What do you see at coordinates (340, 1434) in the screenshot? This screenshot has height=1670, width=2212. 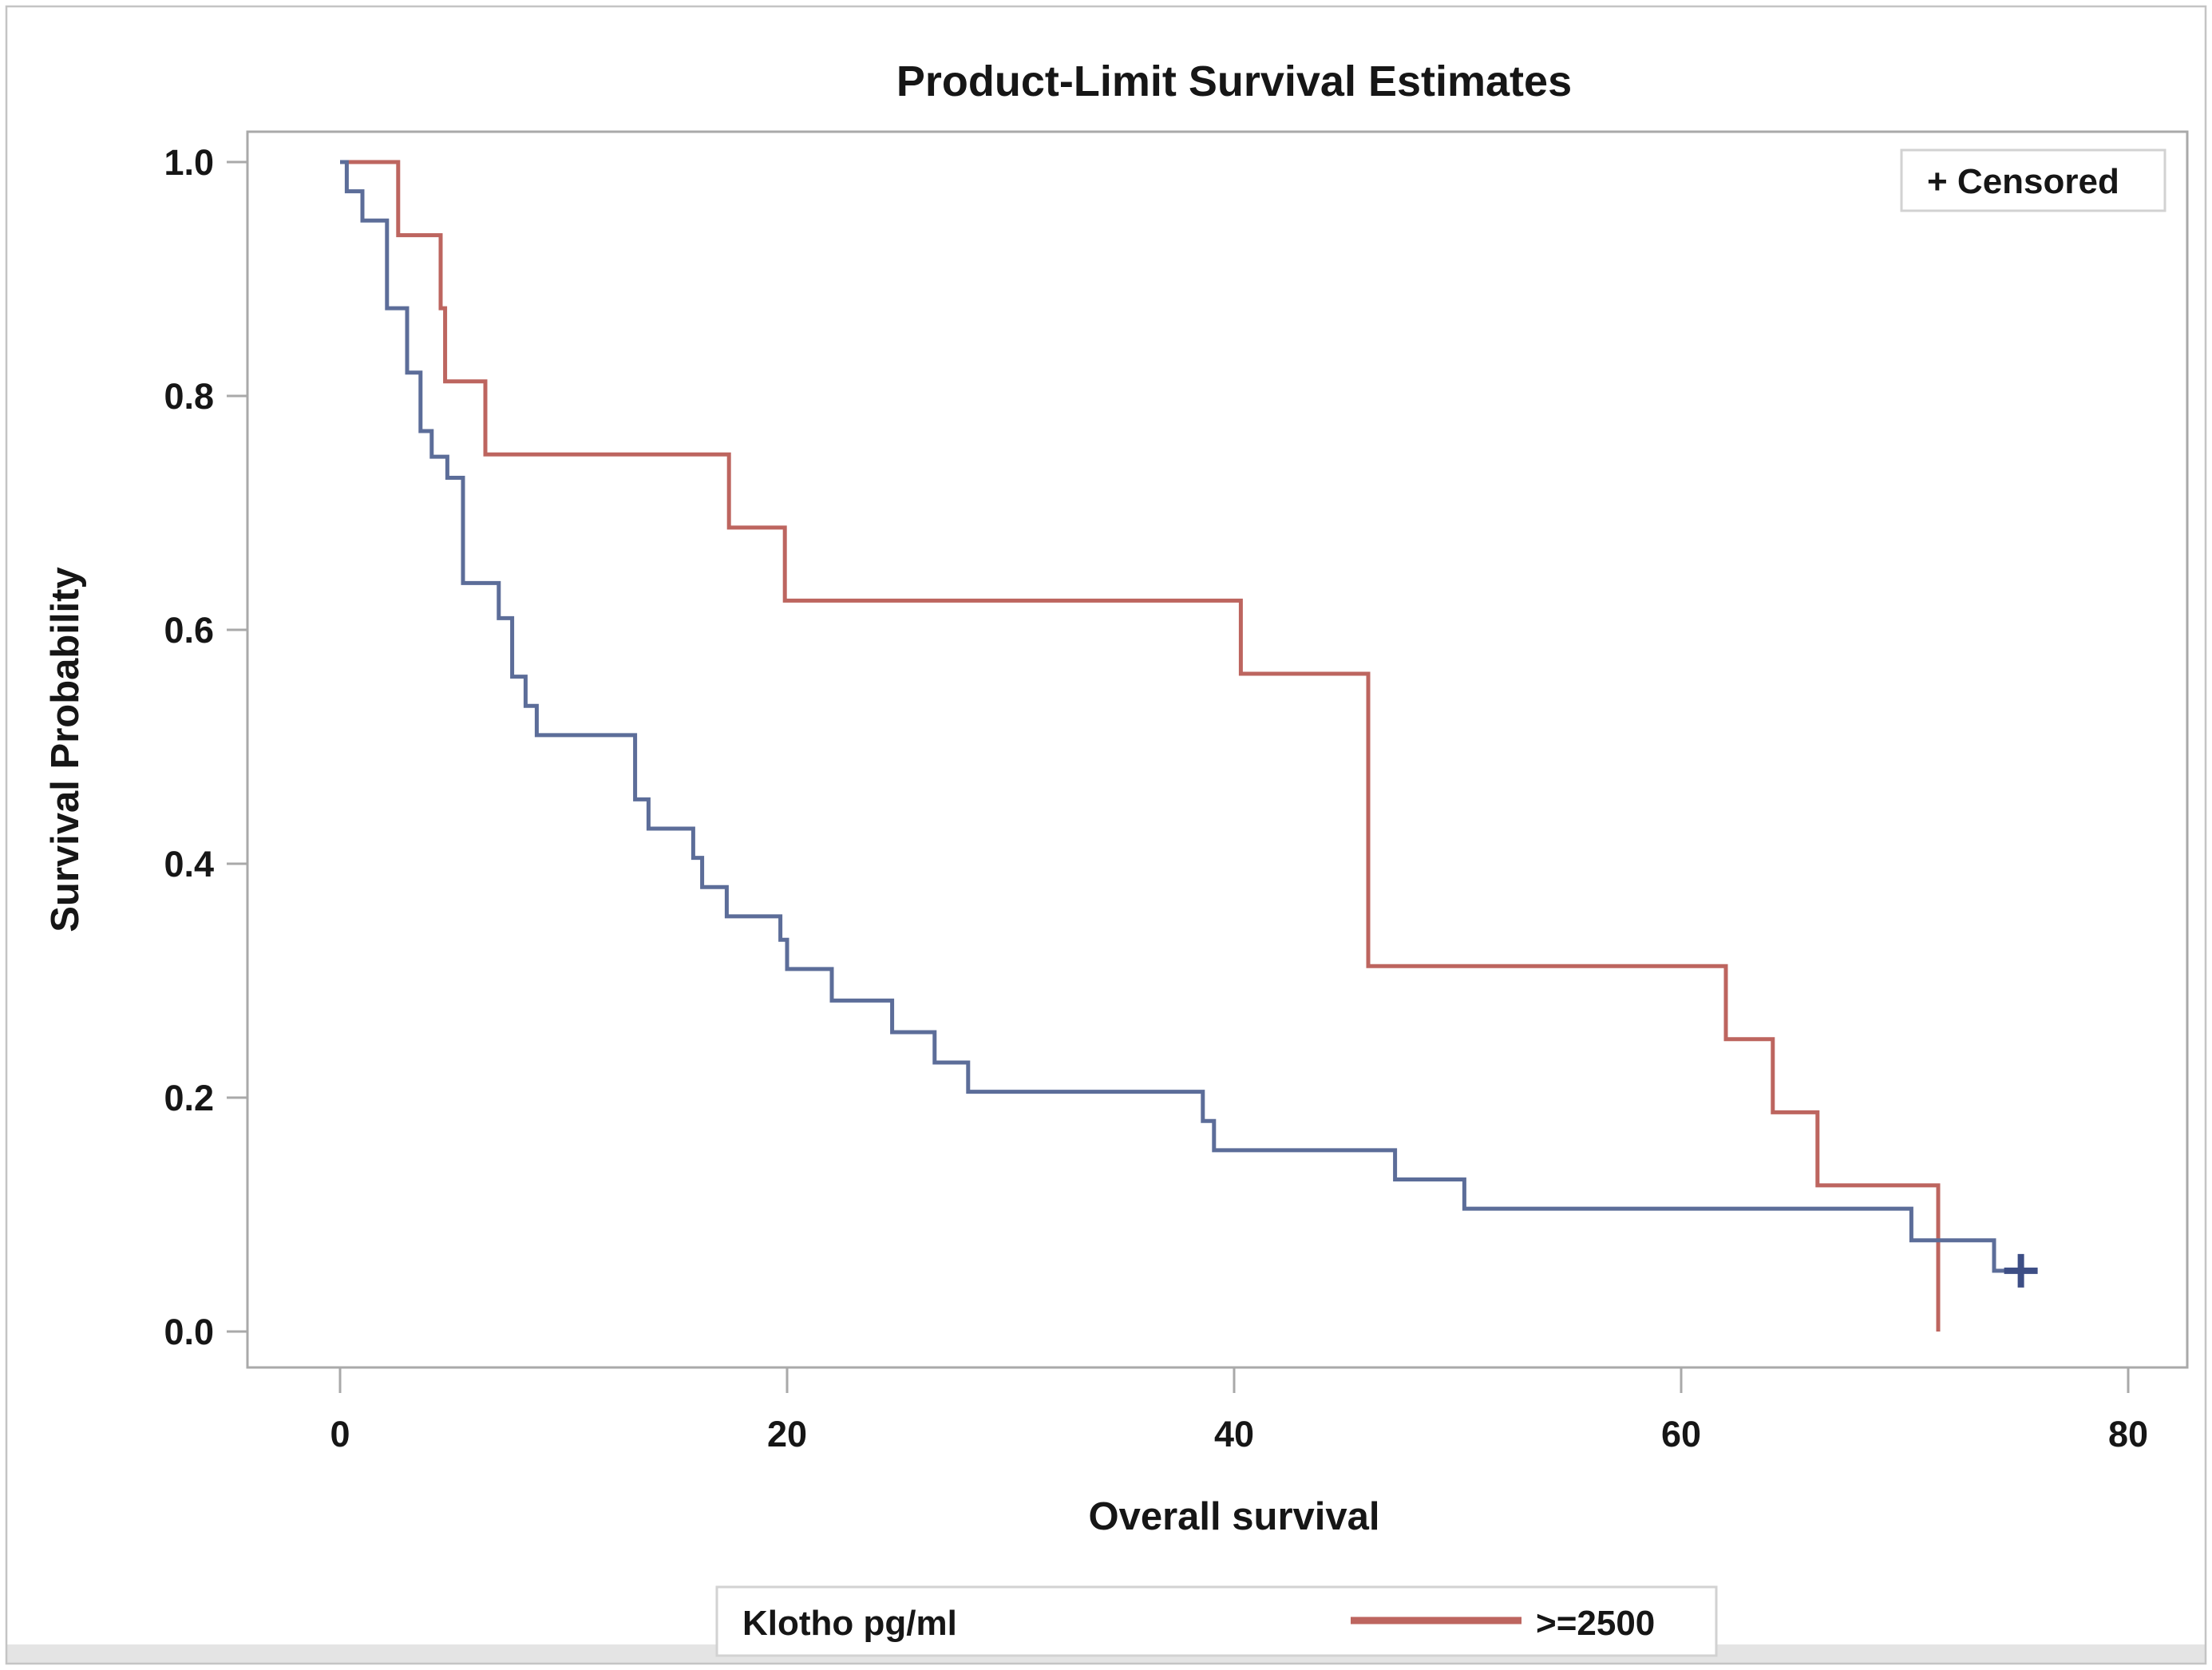 I see `x-tick-label: 0` at bounding box center [340, 1434].